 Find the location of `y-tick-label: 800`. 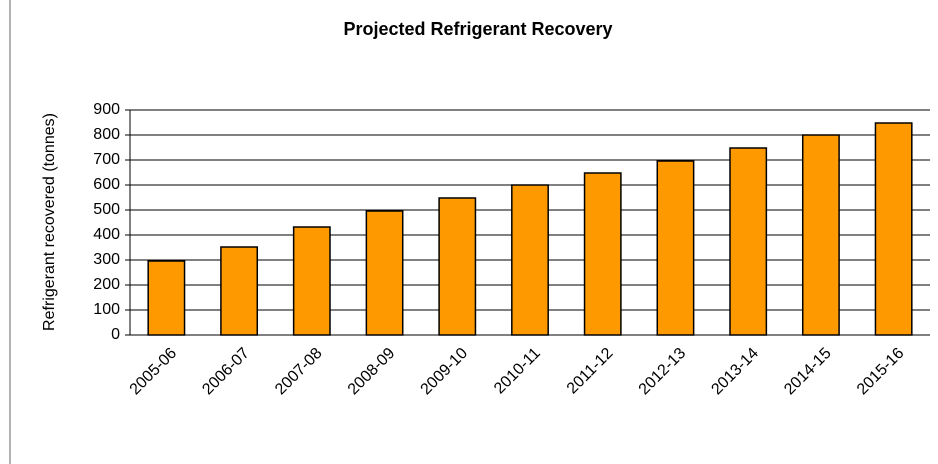

y-tick-label: 800 is located at coordinates (106, 134).